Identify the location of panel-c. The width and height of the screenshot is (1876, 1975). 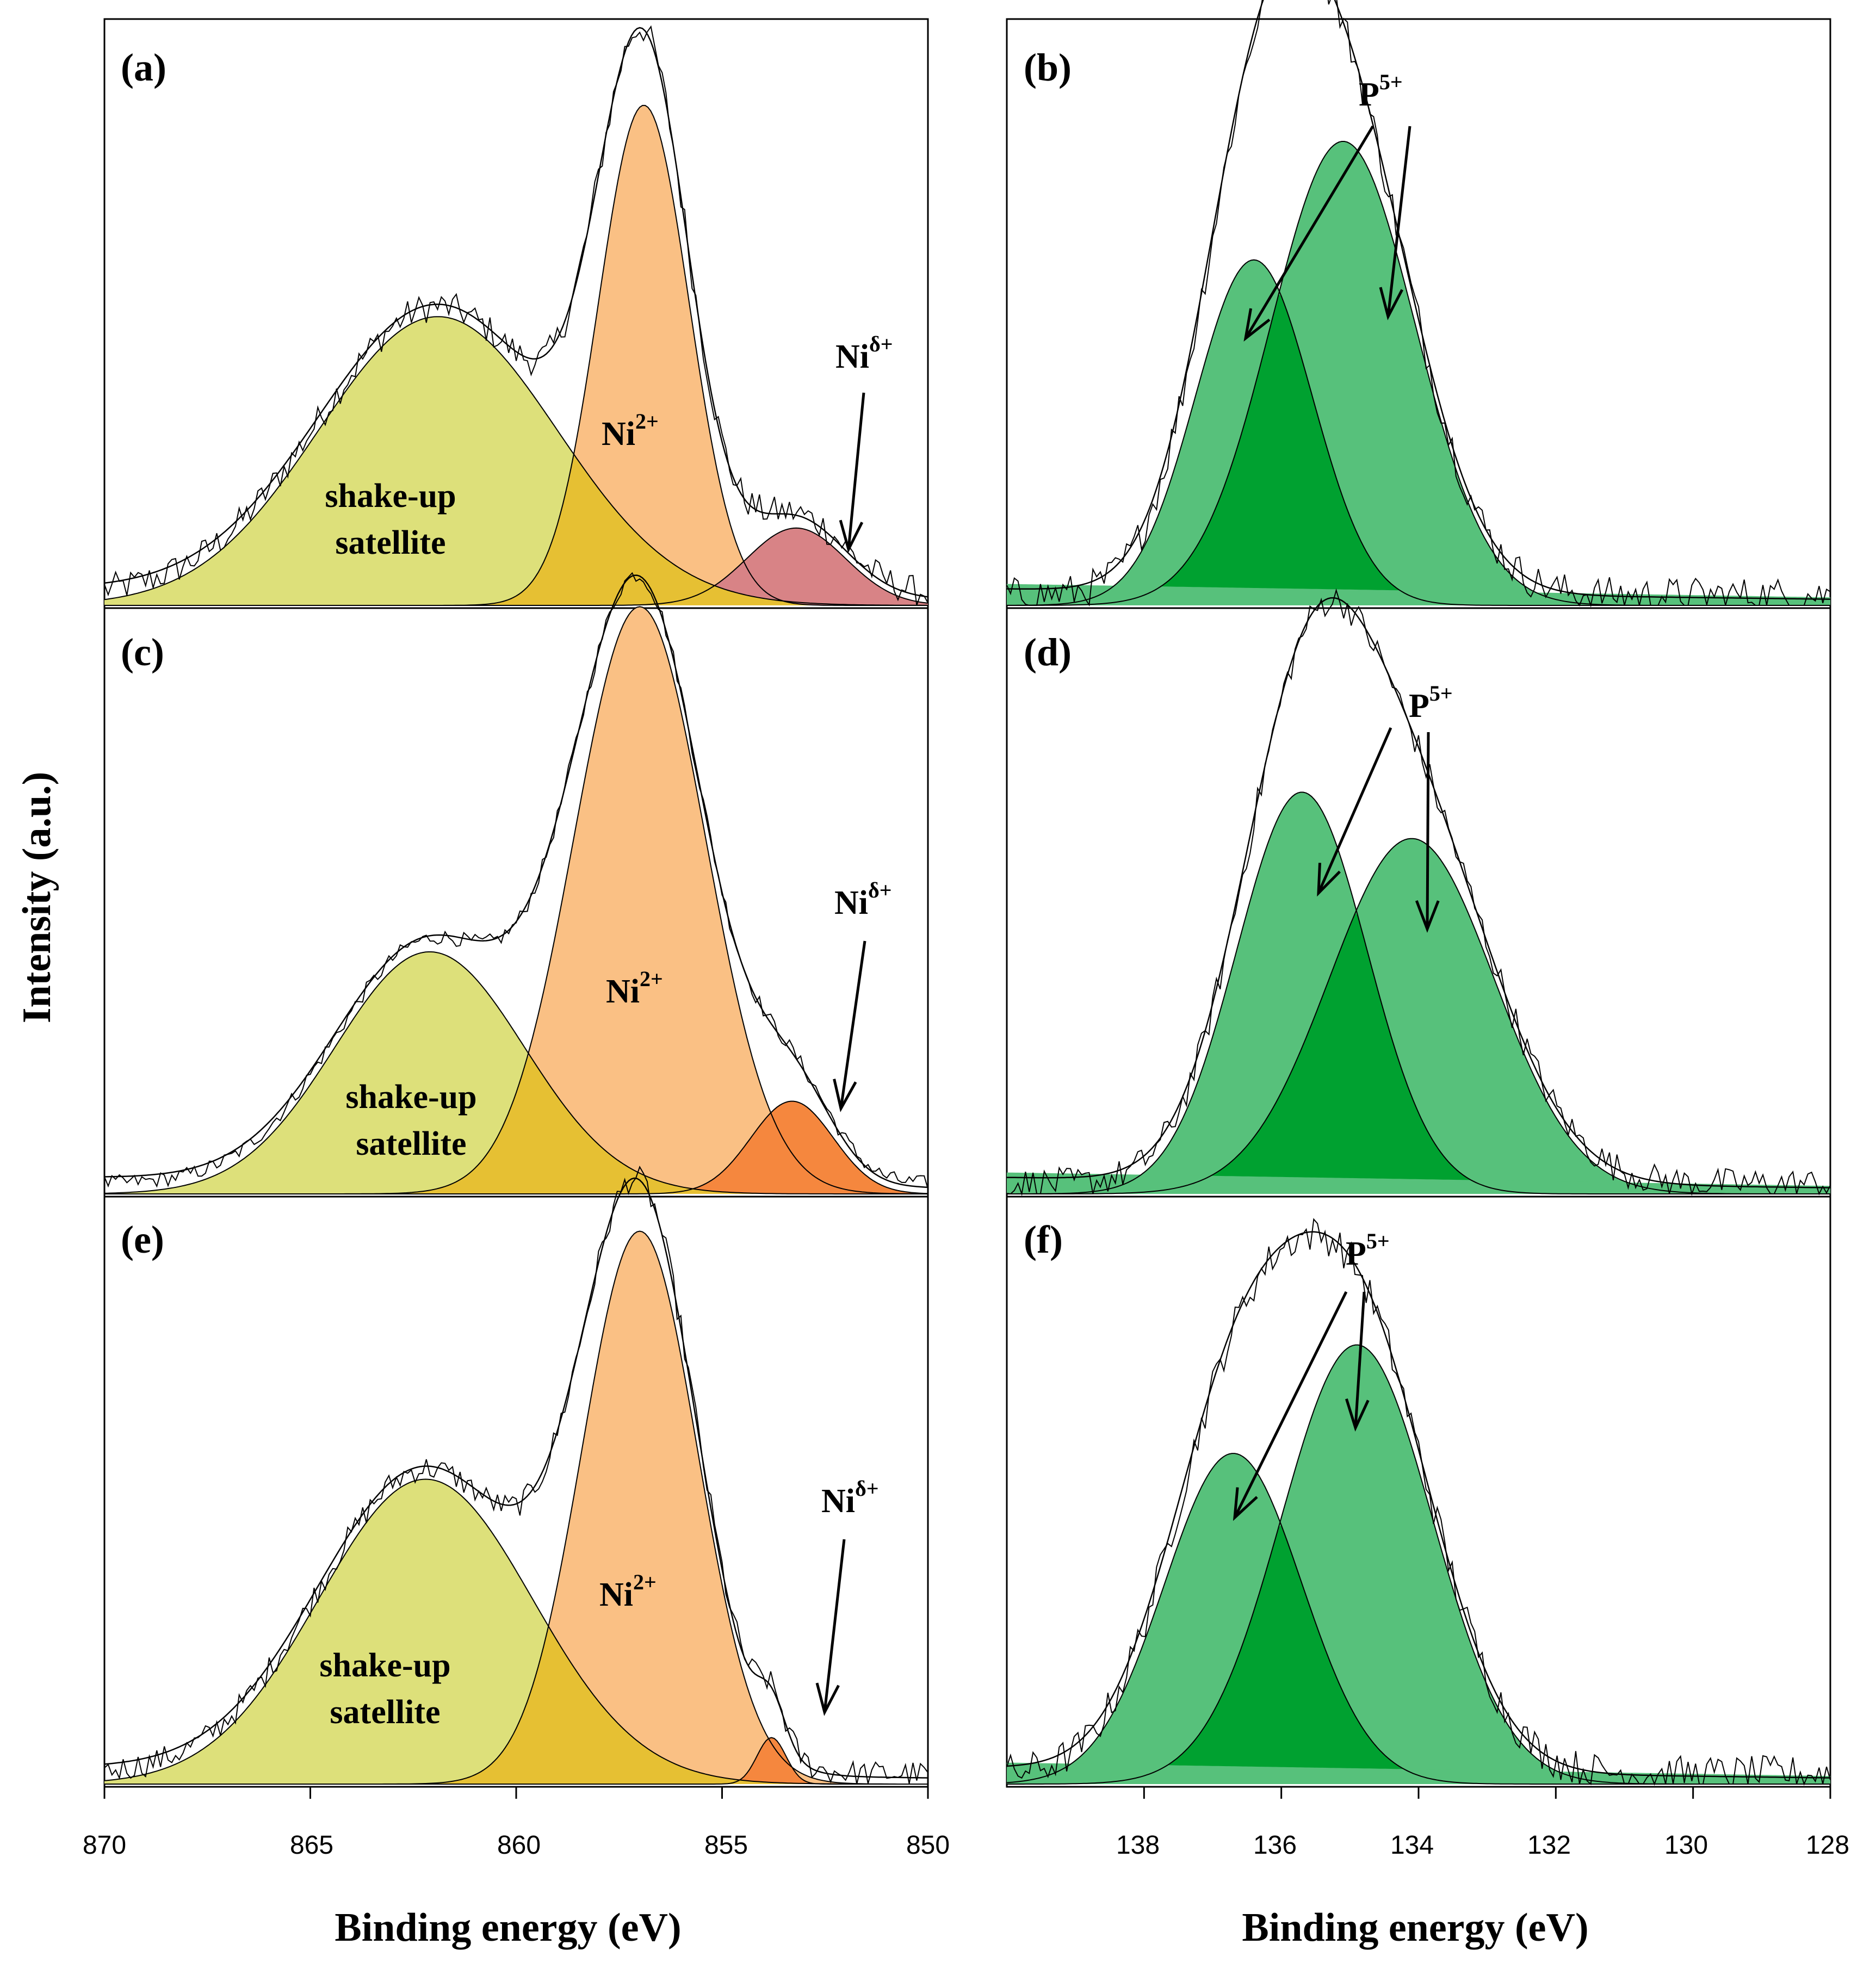
(516, 885).